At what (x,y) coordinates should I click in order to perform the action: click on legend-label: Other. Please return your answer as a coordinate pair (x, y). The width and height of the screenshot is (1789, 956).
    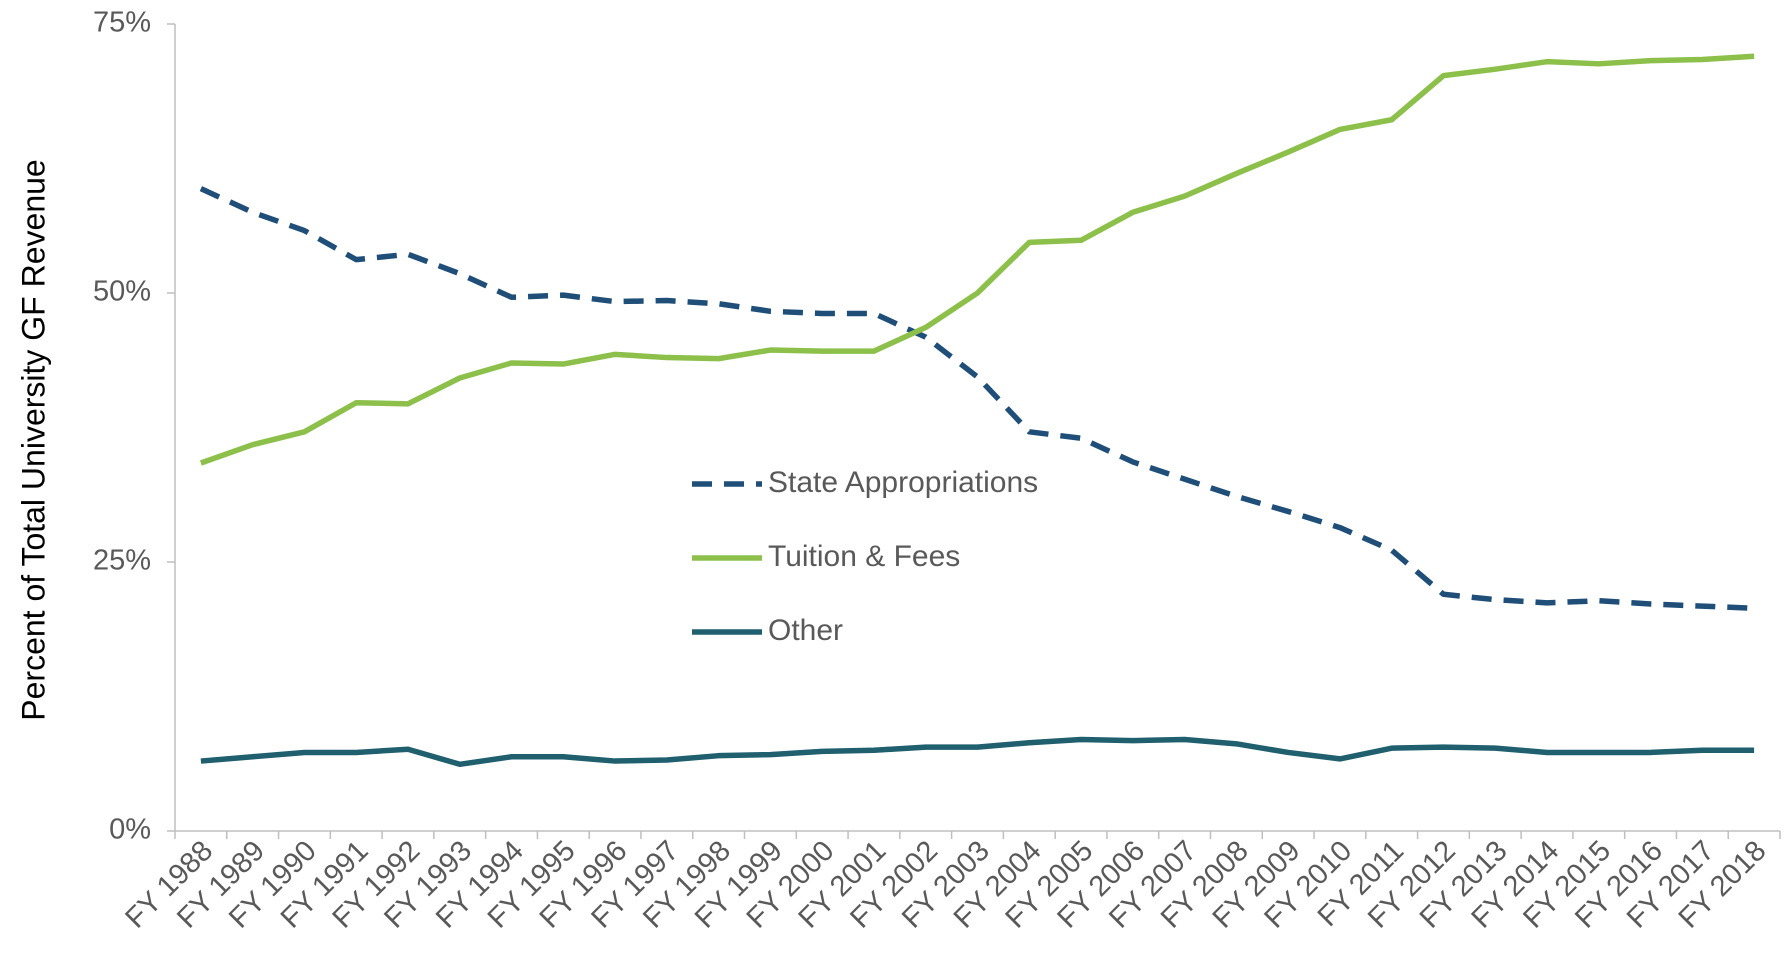
    Looking at the image, I should click on (805, 630).